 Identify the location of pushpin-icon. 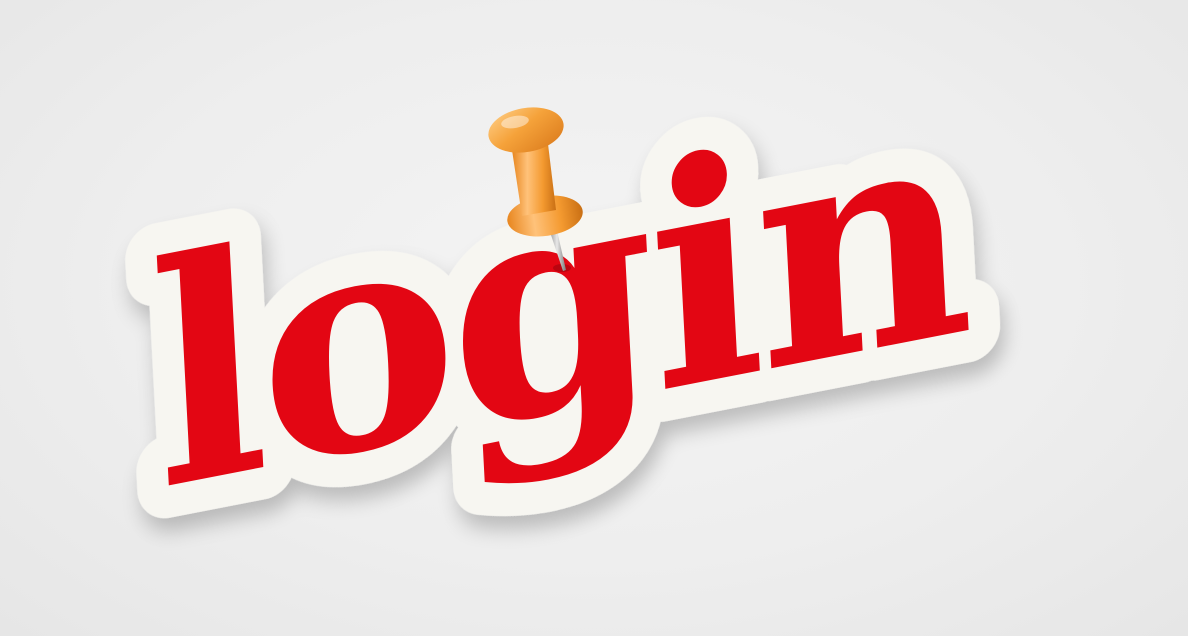
(535, 189).